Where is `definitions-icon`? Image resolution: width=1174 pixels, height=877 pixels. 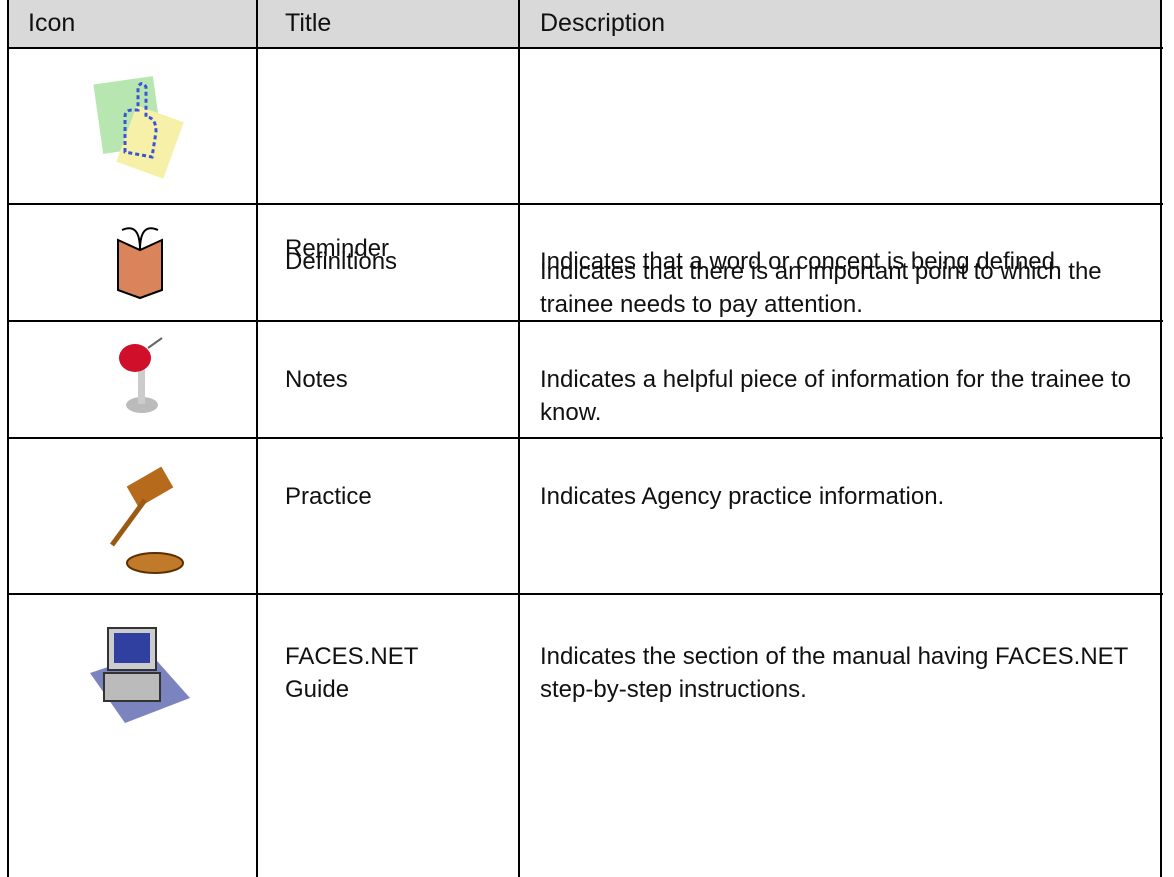 definitions-icon is located at coordinates (140, 263).